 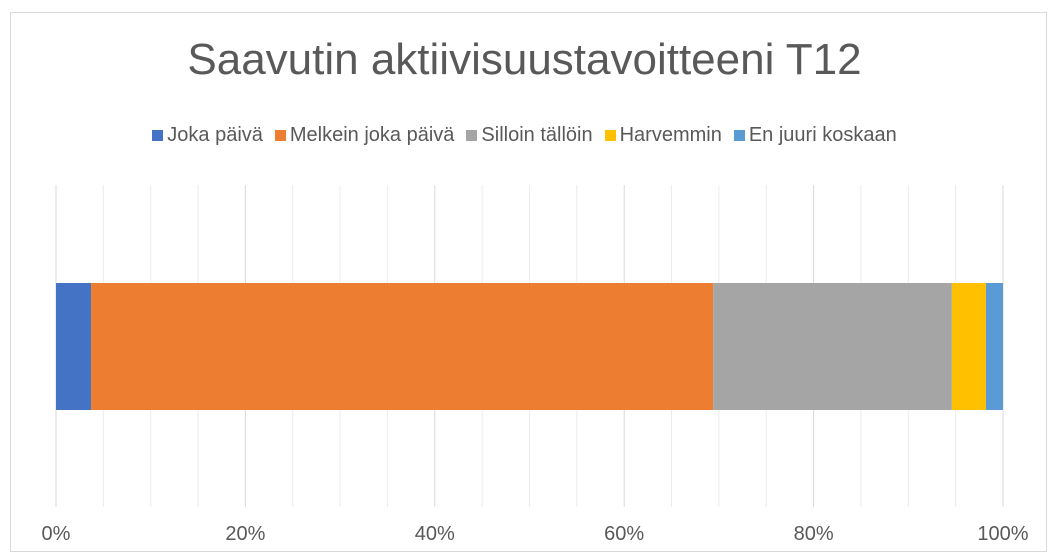 What do you see at coordinates (435, 534) in the screenshot?
I see `x-tick-label: 40%` at bounding box center [435, 534].